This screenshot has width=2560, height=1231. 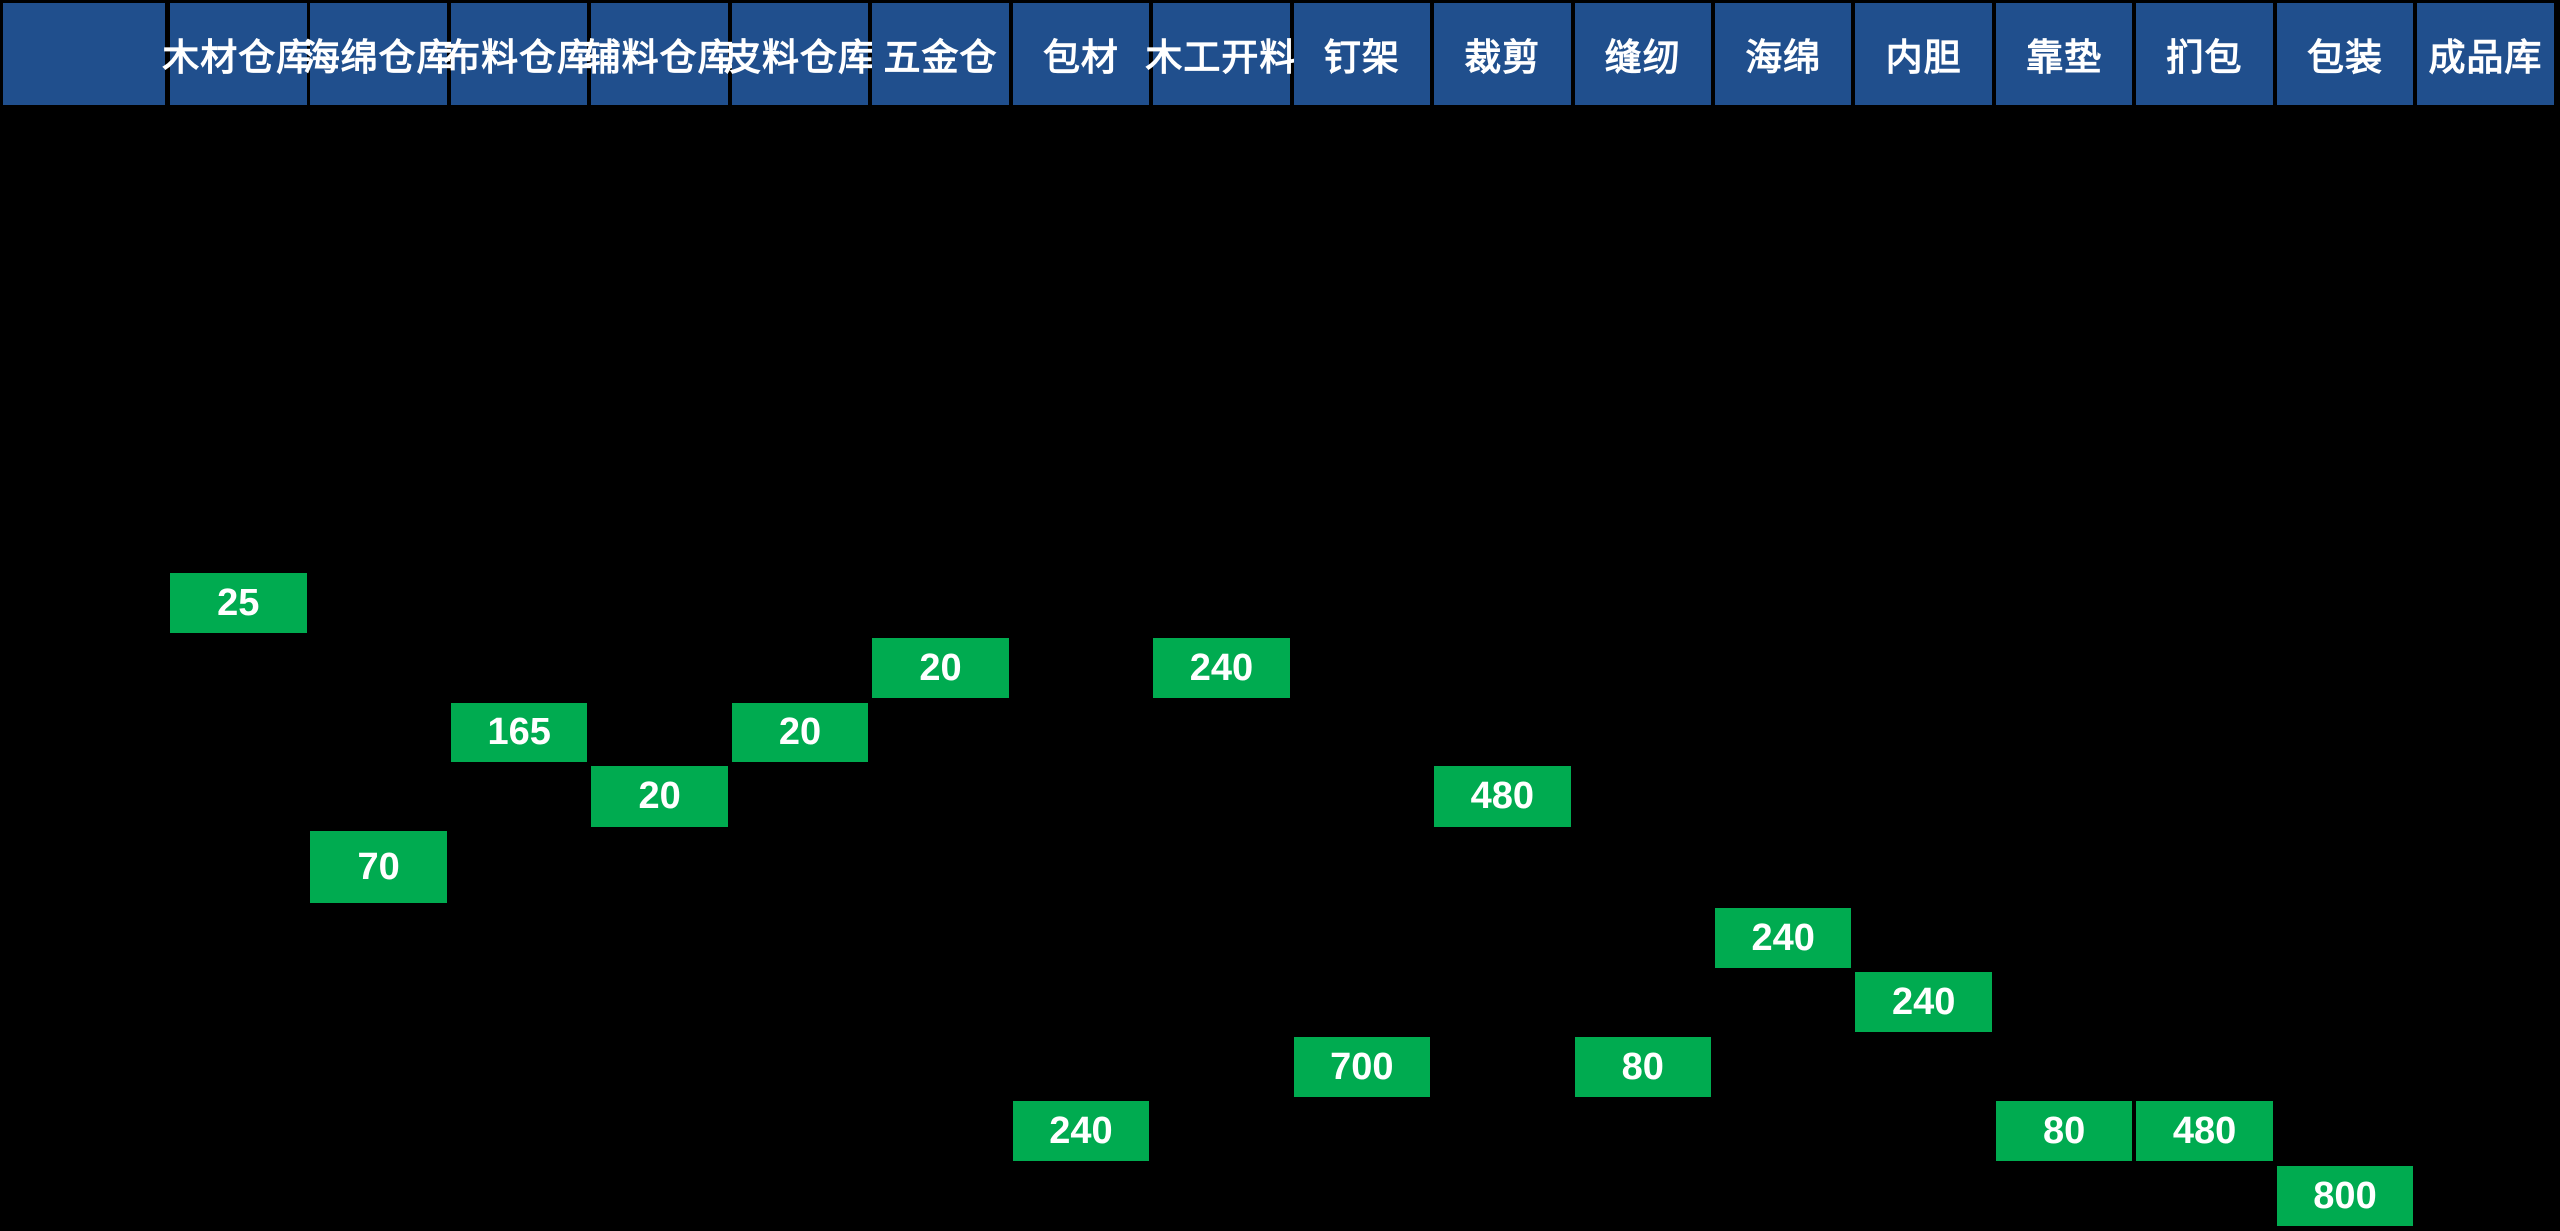 What do you see at coordinates (800, 732) in the screenshot?
I see `qty-cell-leather-warehouse: 20` at bounding box center [800, 732].